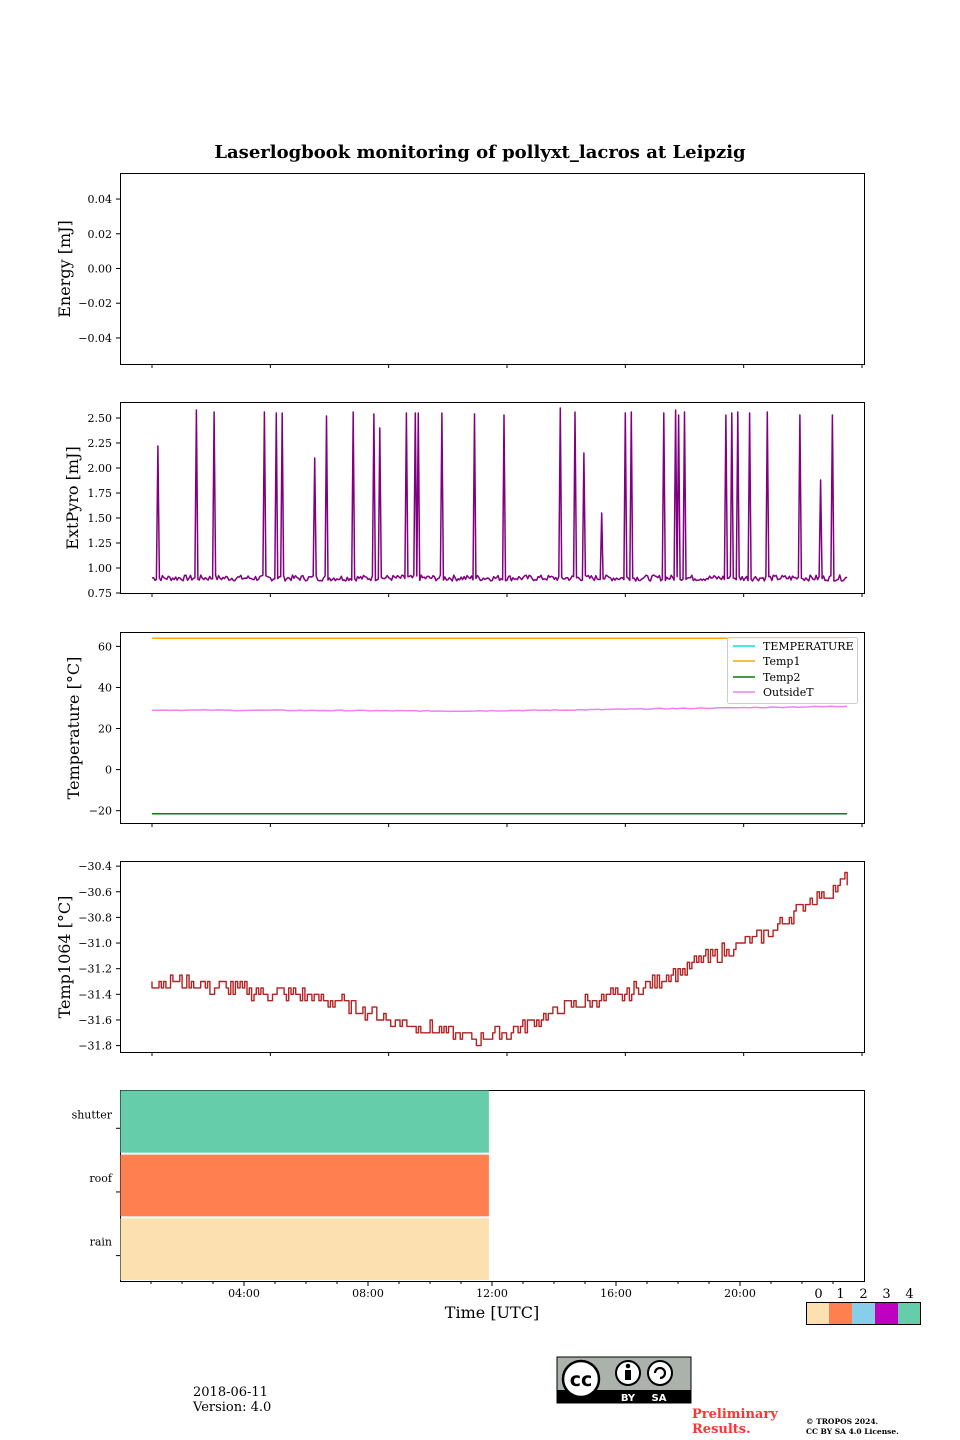  What do you see at coordinates (368, 1293) in the screenshot?
I see `status-xtick-label: 08:00` at bounding box center [368, 1293].